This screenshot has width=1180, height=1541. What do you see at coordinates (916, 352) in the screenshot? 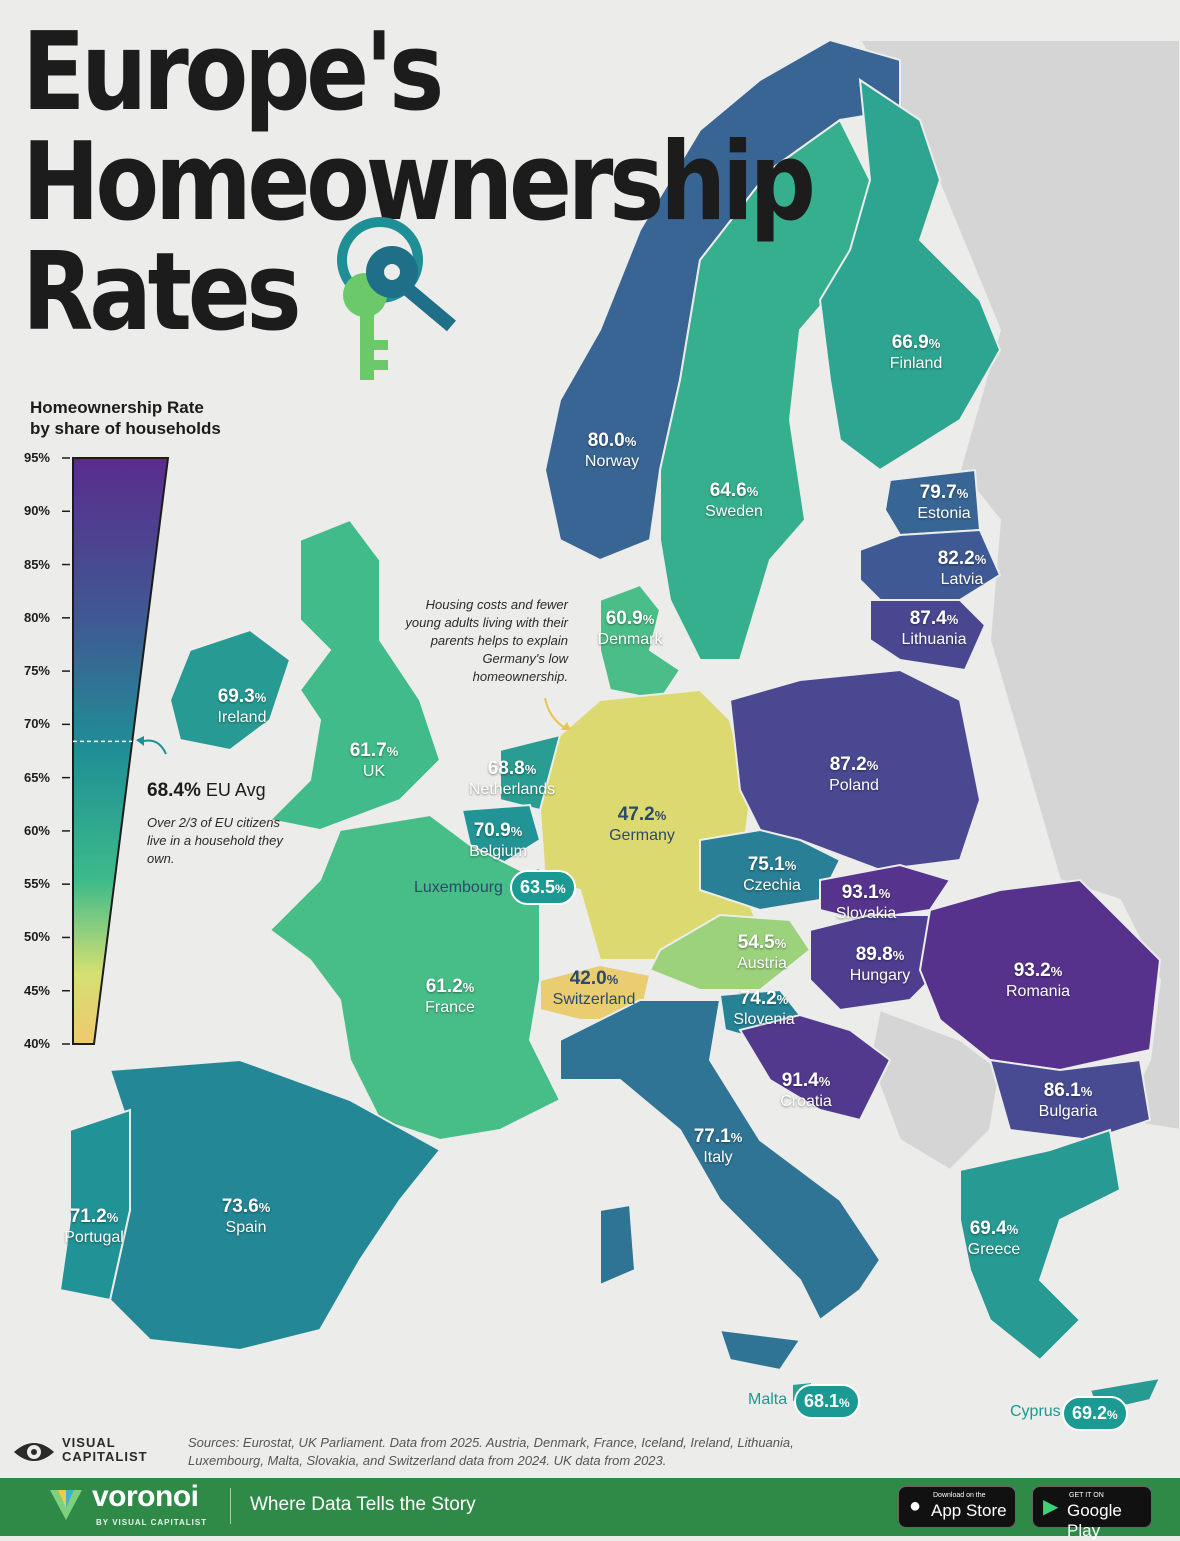
I see `label-finland: 66.9% Finland` at bounding box center [916, 352].